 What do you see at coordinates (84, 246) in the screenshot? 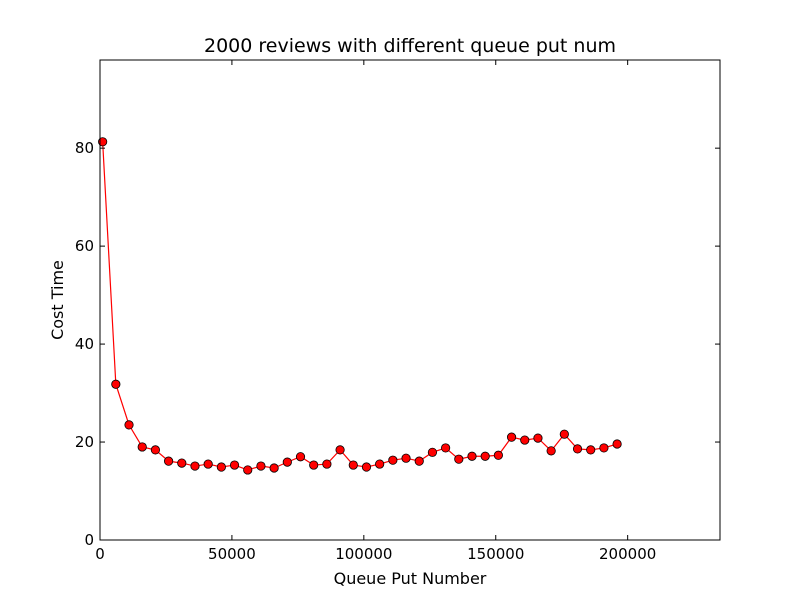
I see `y-tick-label: 60` at bounding box center [84, 246].